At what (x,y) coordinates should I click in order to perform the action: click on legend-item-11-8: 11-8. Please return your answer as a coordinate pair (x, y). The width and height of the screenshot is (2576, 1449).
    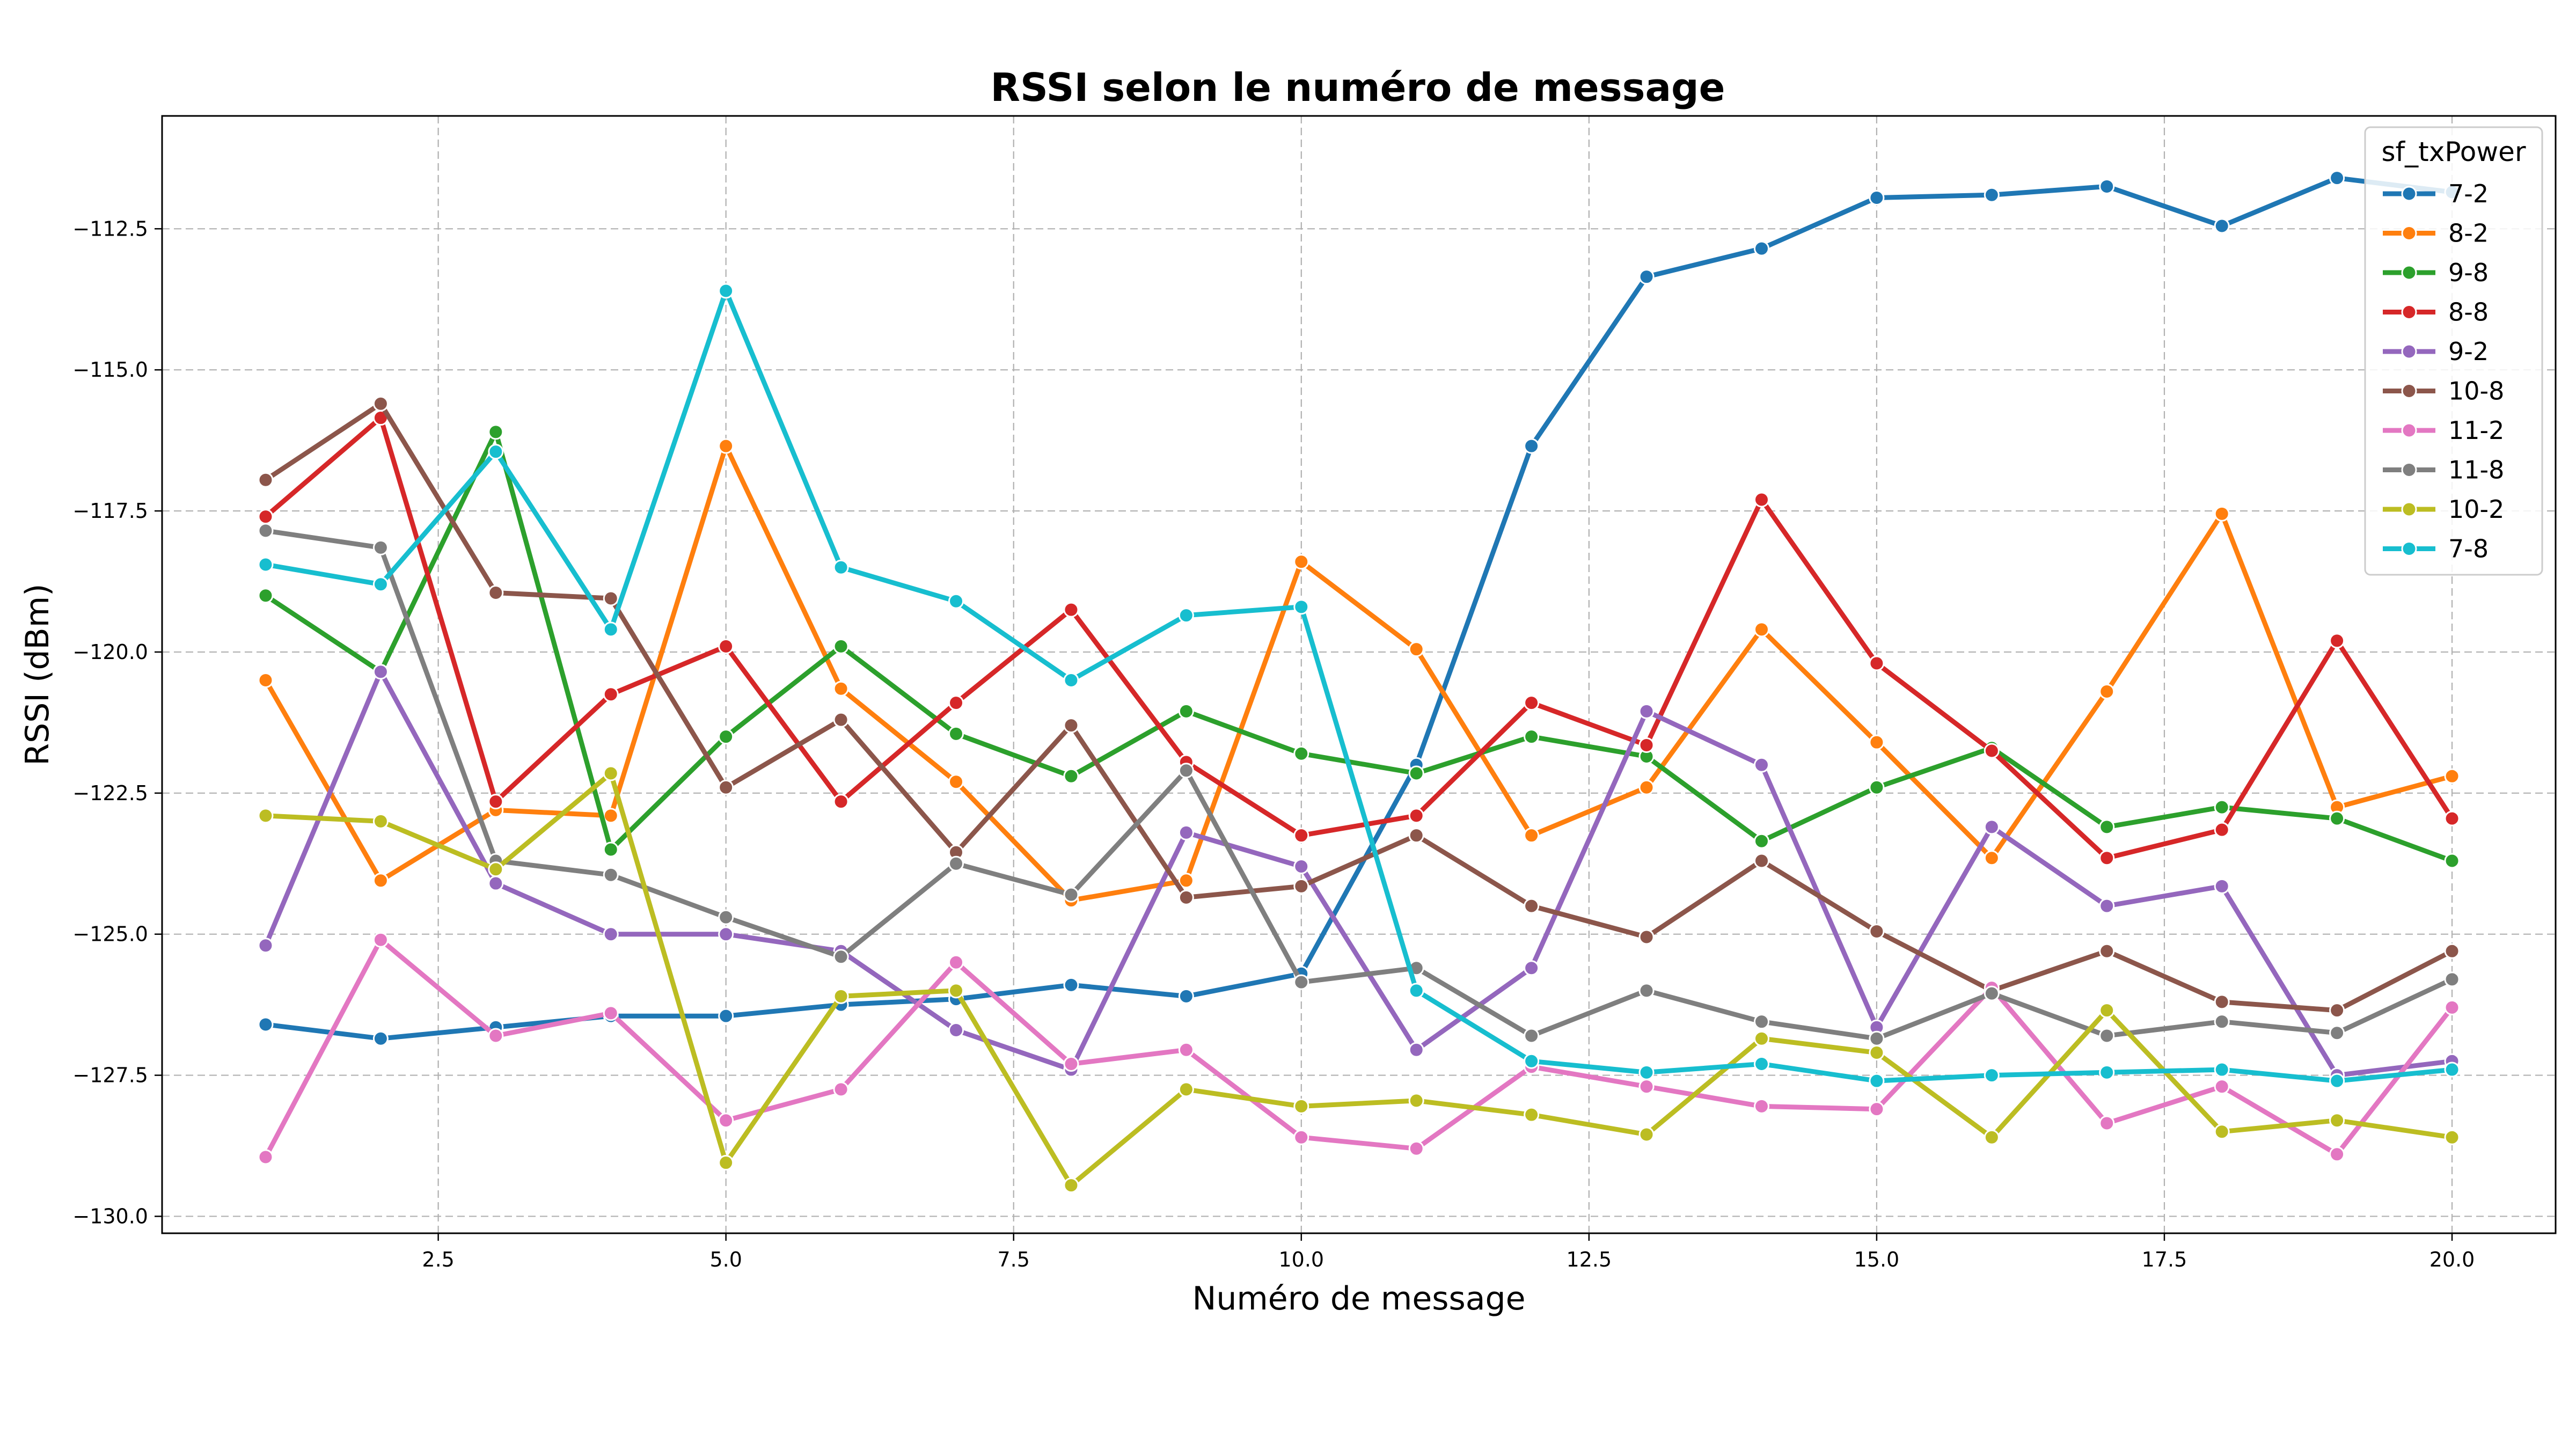
    Looking at the image, I should click on (2443, 470).